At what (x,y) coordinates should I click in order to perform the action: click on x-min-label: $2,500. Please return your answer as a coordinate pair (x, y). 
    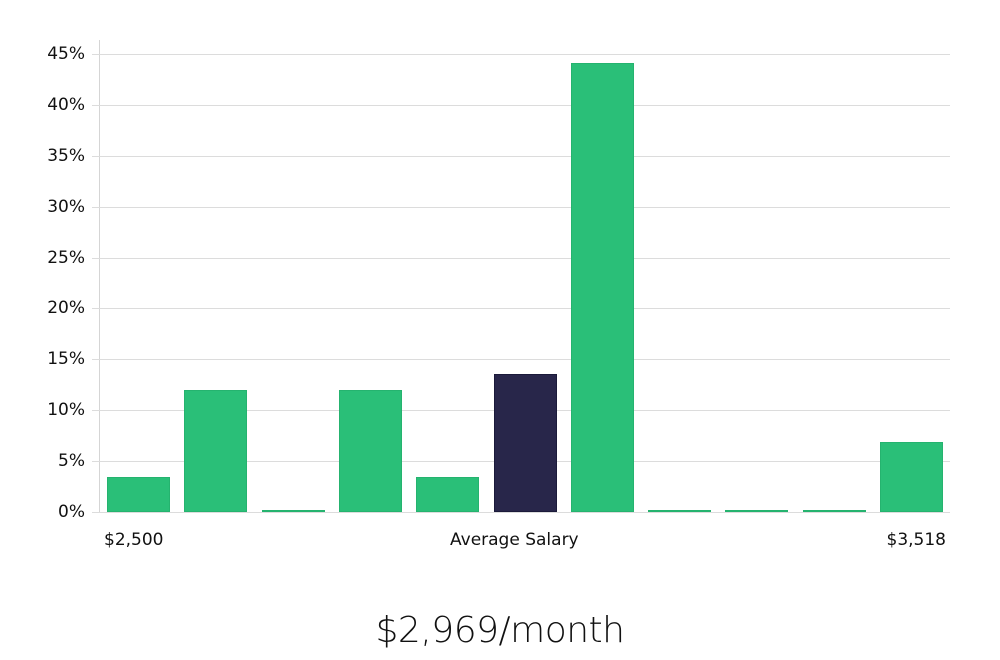
    Looking at the image, I should click on (134, 540).